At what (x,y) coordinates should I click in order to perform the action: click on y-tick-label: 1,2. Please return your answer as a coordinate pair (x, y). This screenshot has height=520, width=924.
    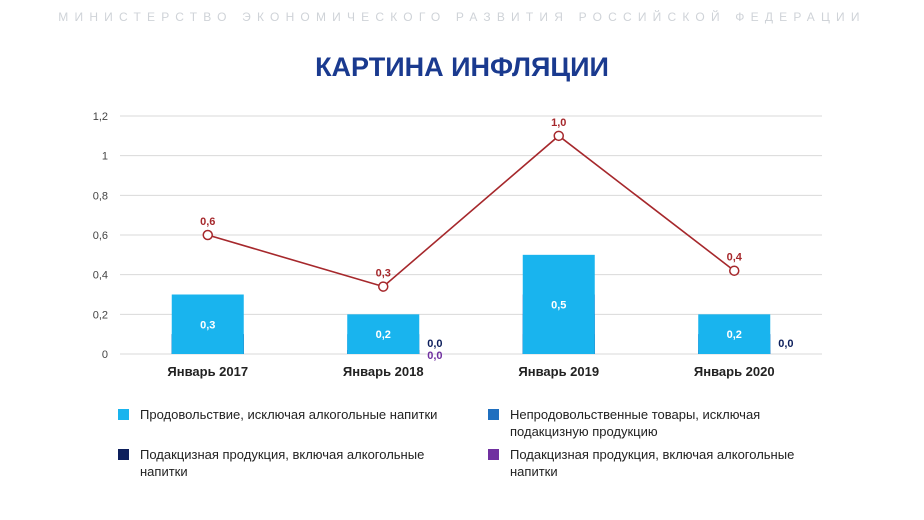
    Looking at the image, I should click on (100, 117).